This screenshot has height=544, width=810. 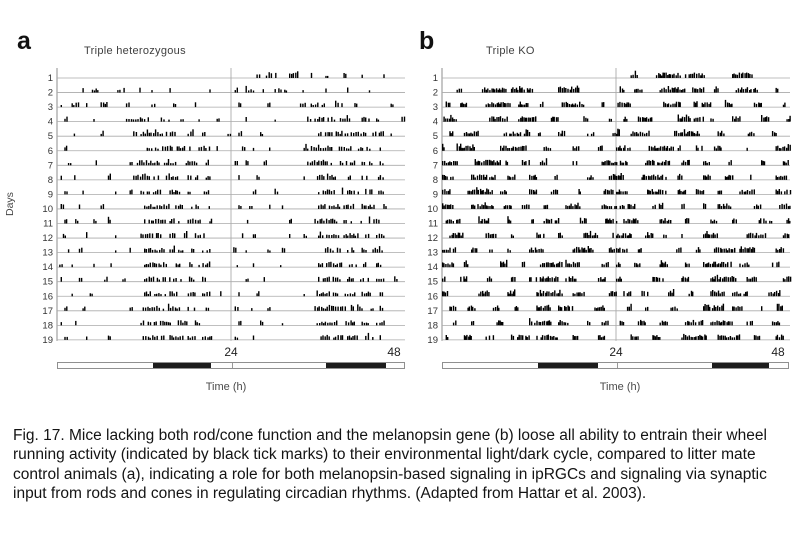 What do you see at coordinates (24, 41) in the screenshot?
I see `panel-a-letter: a` at bounding box center [24, 41].